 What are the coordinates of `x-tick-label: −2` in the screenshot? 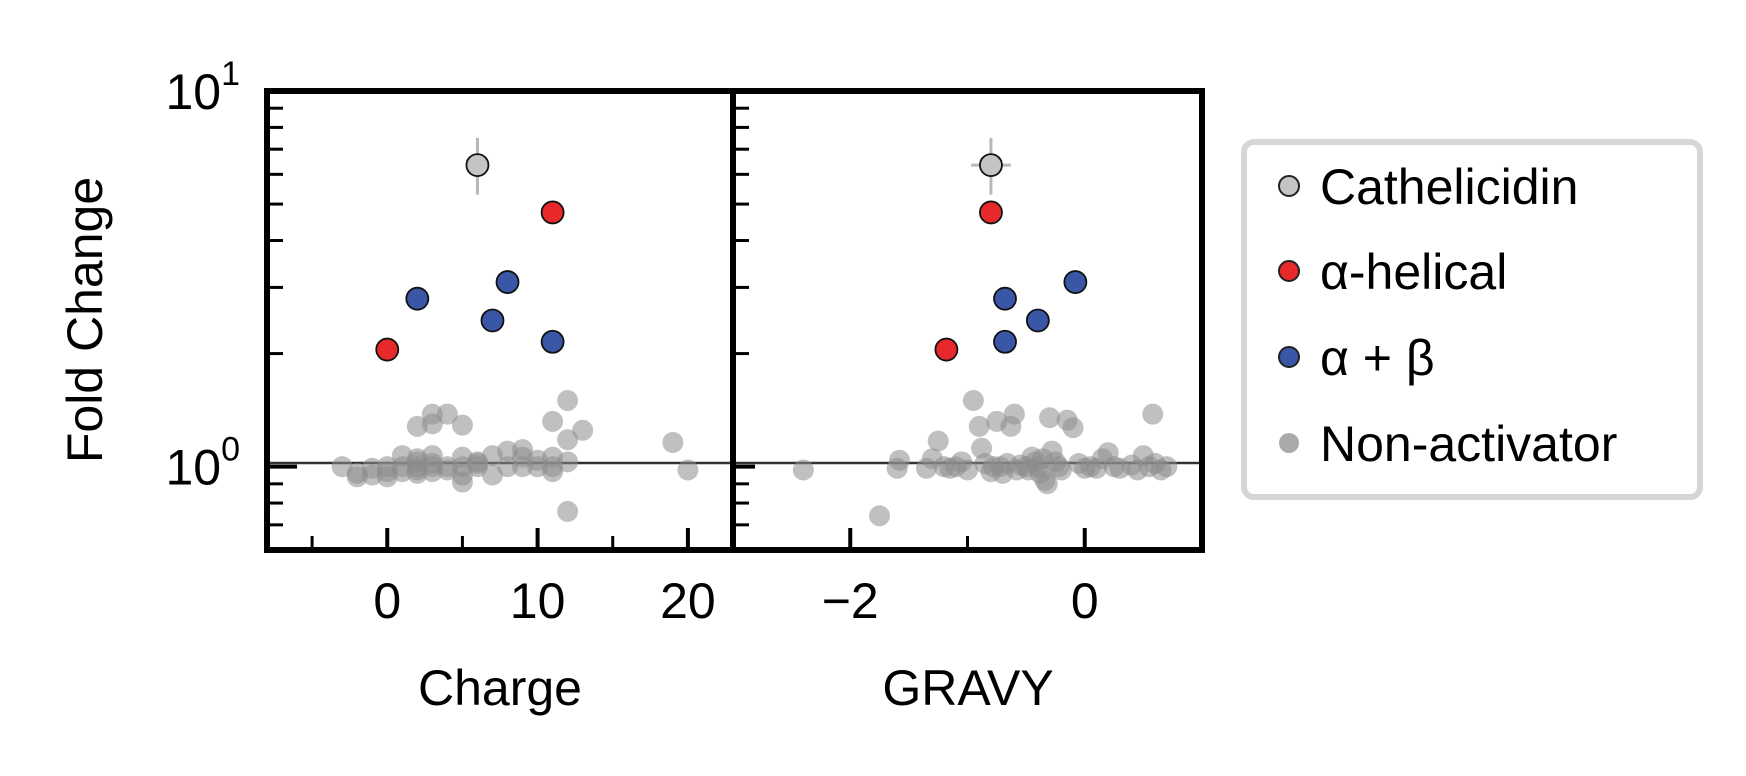 It's located at (850, 601).